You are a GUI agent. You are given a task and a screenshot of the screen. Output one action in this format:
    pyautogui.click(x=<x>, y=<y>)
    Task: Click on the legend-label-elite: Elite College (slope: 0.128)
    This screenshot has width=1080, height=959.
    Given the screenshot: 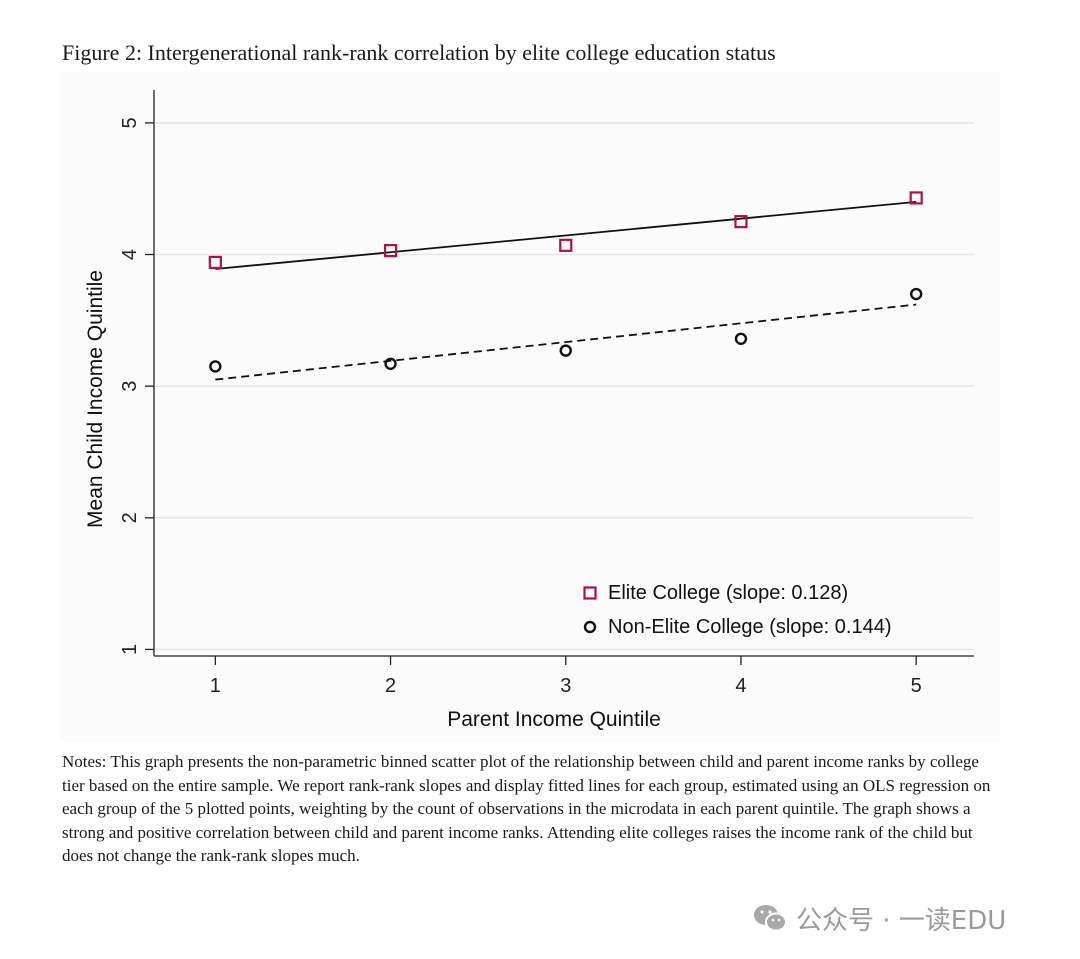 What is the action you would take?
    pyautogui.click(x=728, y=593)
    